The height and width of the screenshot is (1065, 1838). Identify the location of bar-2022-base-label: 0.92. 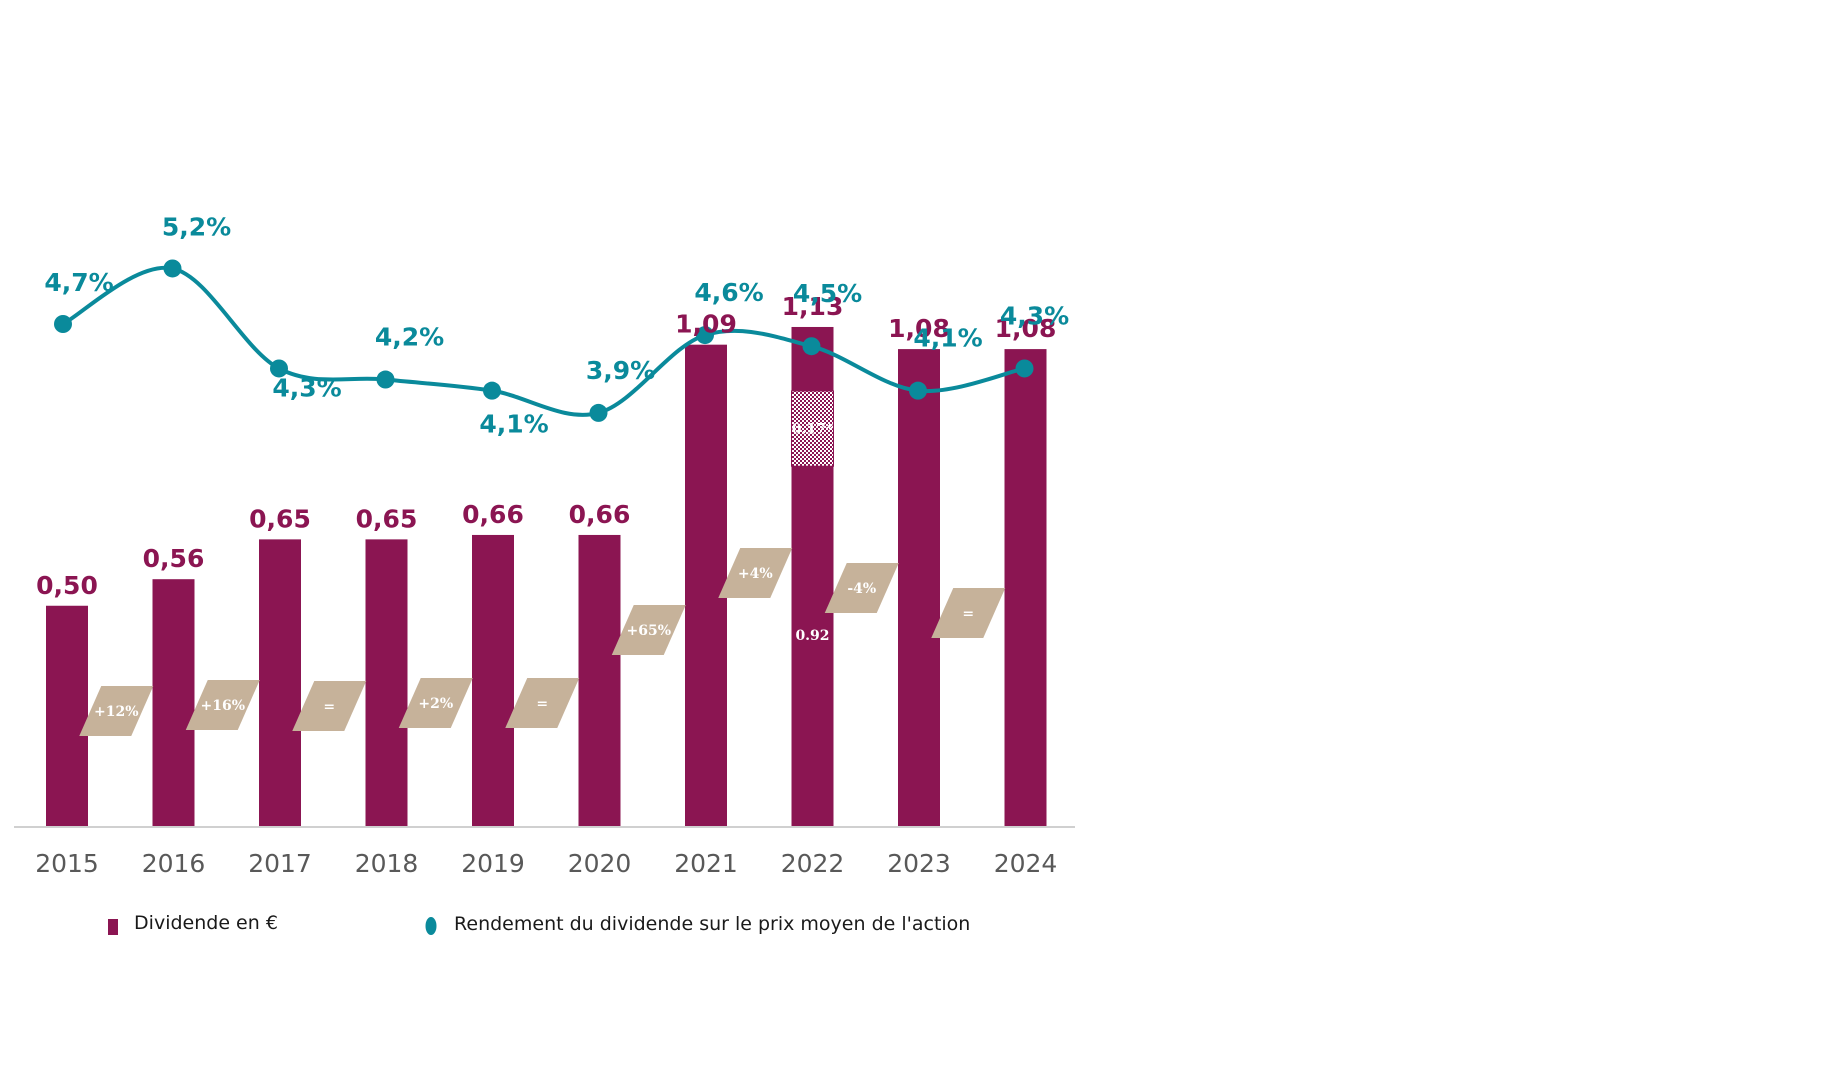
(812, 636).